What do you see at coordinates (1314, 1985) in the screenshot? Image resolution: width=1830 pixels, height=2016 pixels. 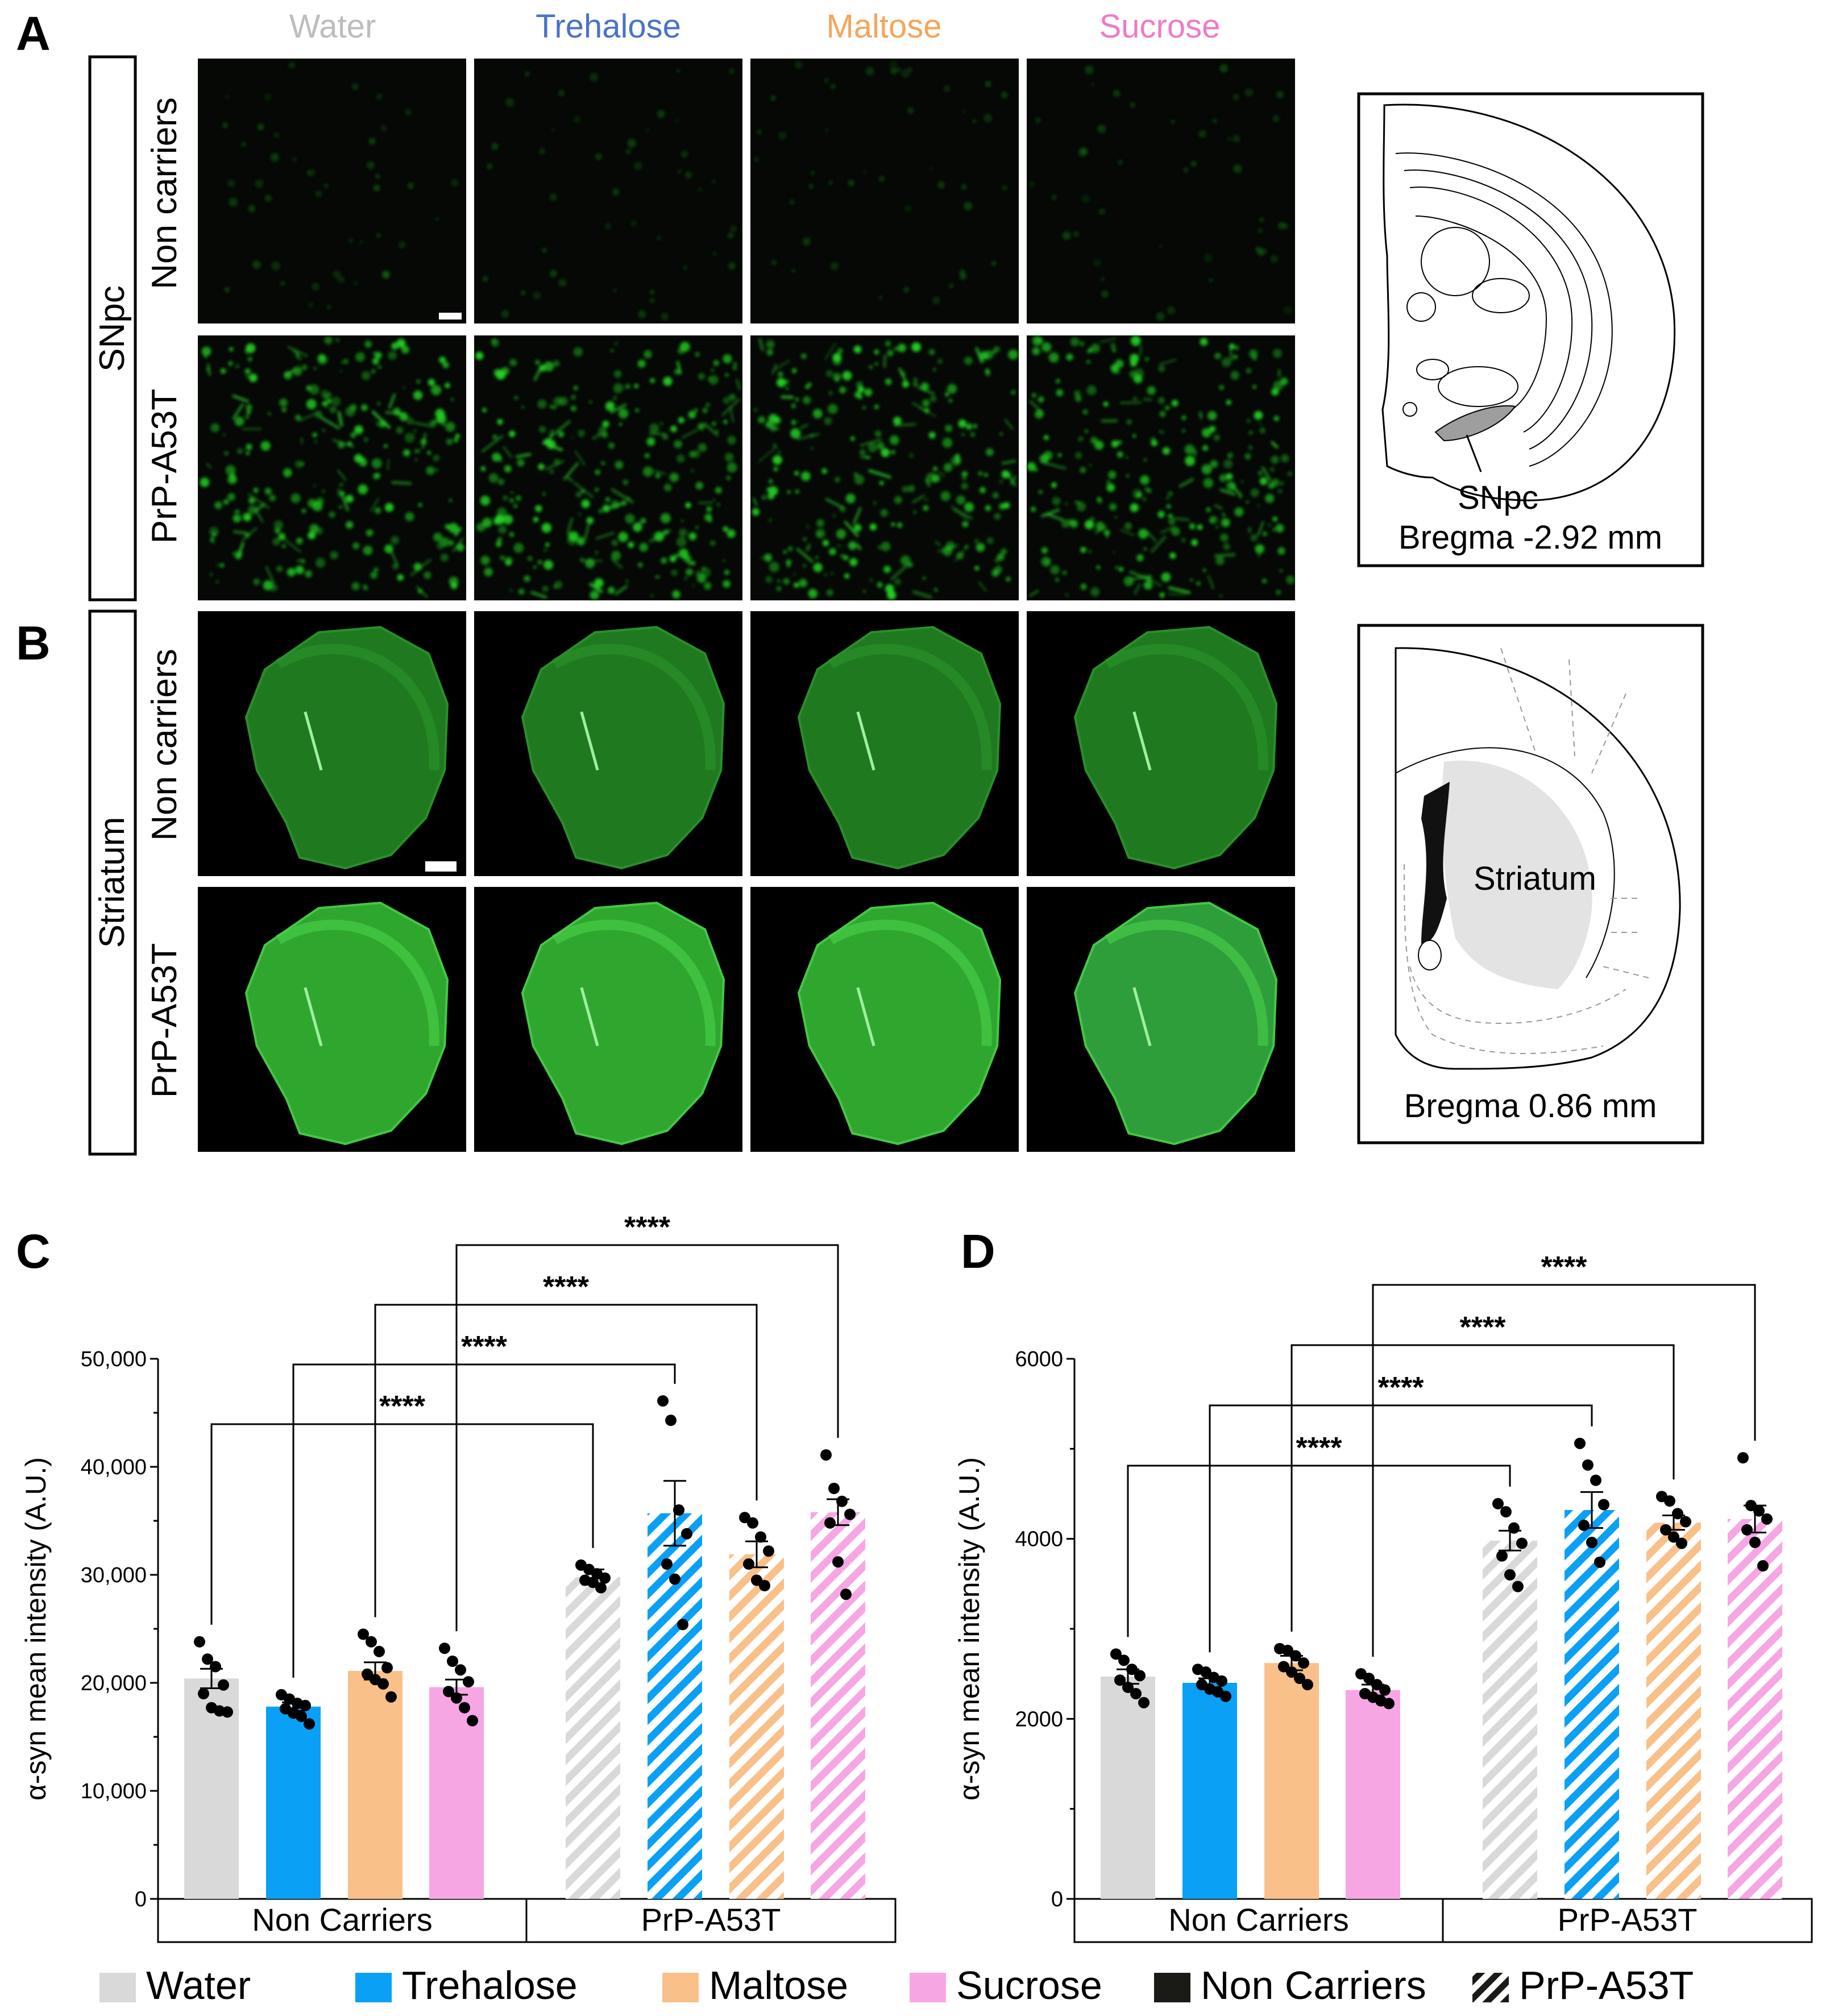 I see `legend-label-non-carriers: Non Carriers` at bounding box center [1314, 1985].